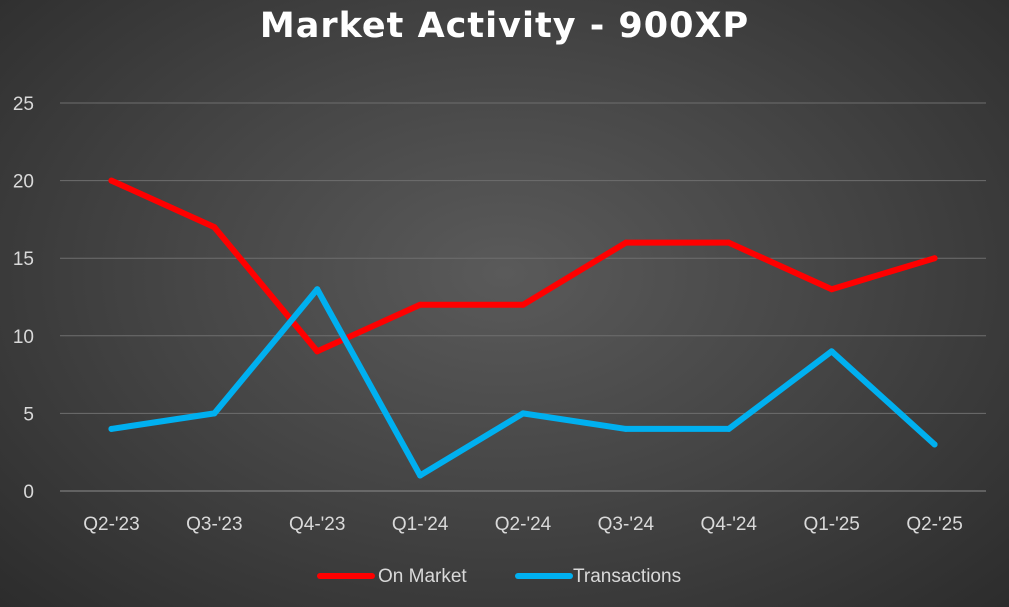 The image size is (1009, 607). Describe the element at coordinates (23, 259) in the screenshot. I see `y-tick-label: 15` at that location.